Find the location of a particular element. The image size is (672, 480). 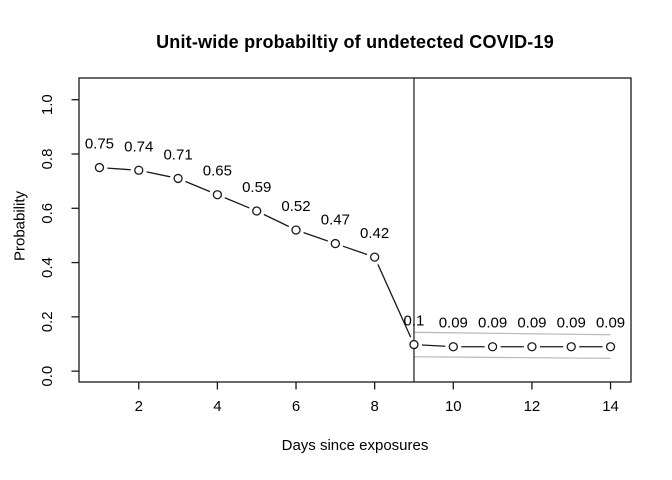

x-tick-label: 6 is located at coordinates (296, 406).